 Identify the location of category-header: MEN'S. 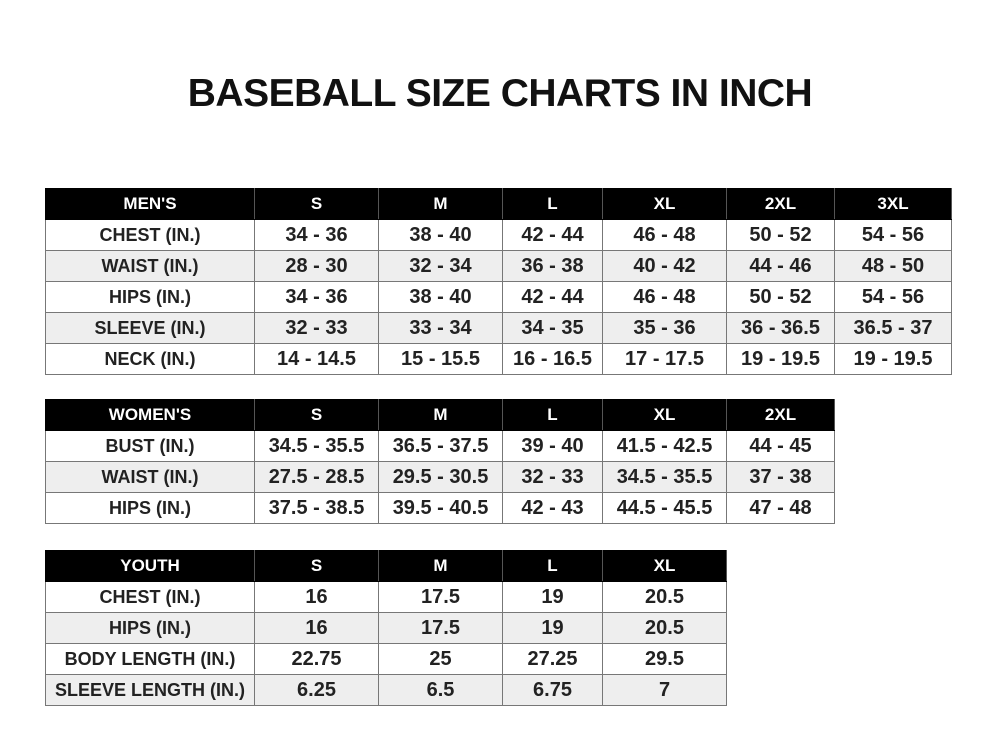
(150, 204).